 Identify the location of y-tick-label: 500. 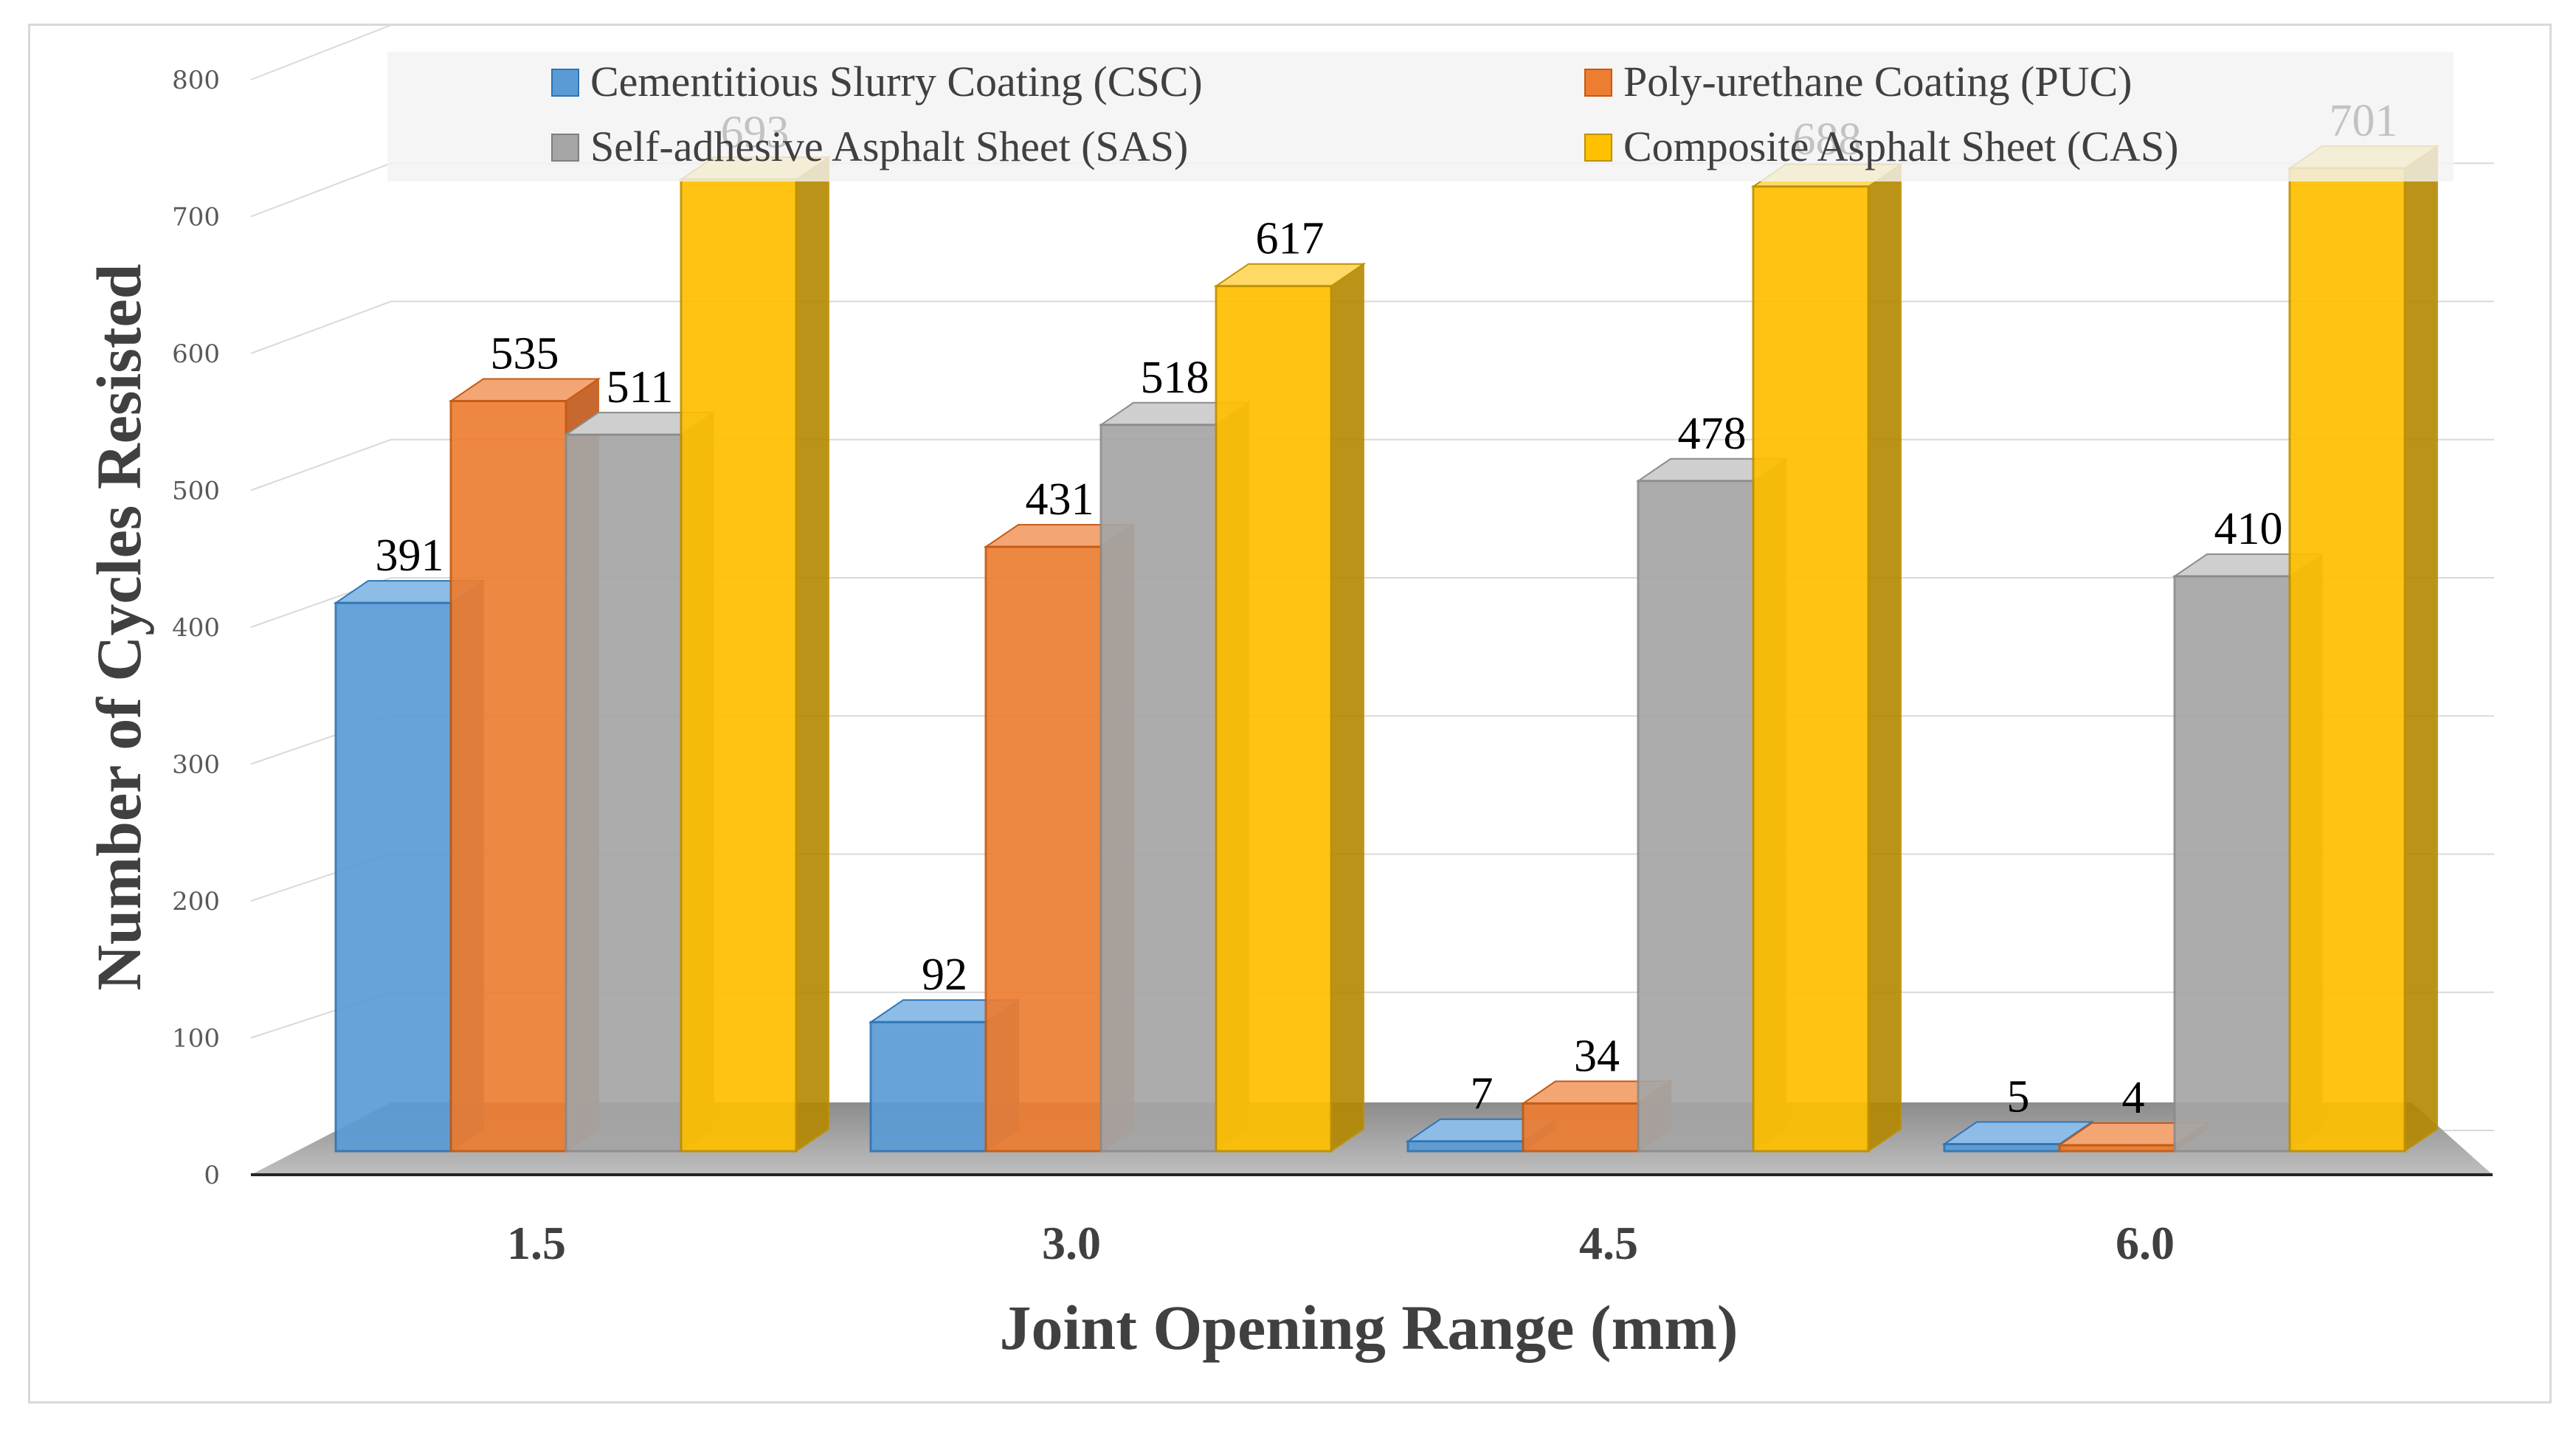
(196, 491).